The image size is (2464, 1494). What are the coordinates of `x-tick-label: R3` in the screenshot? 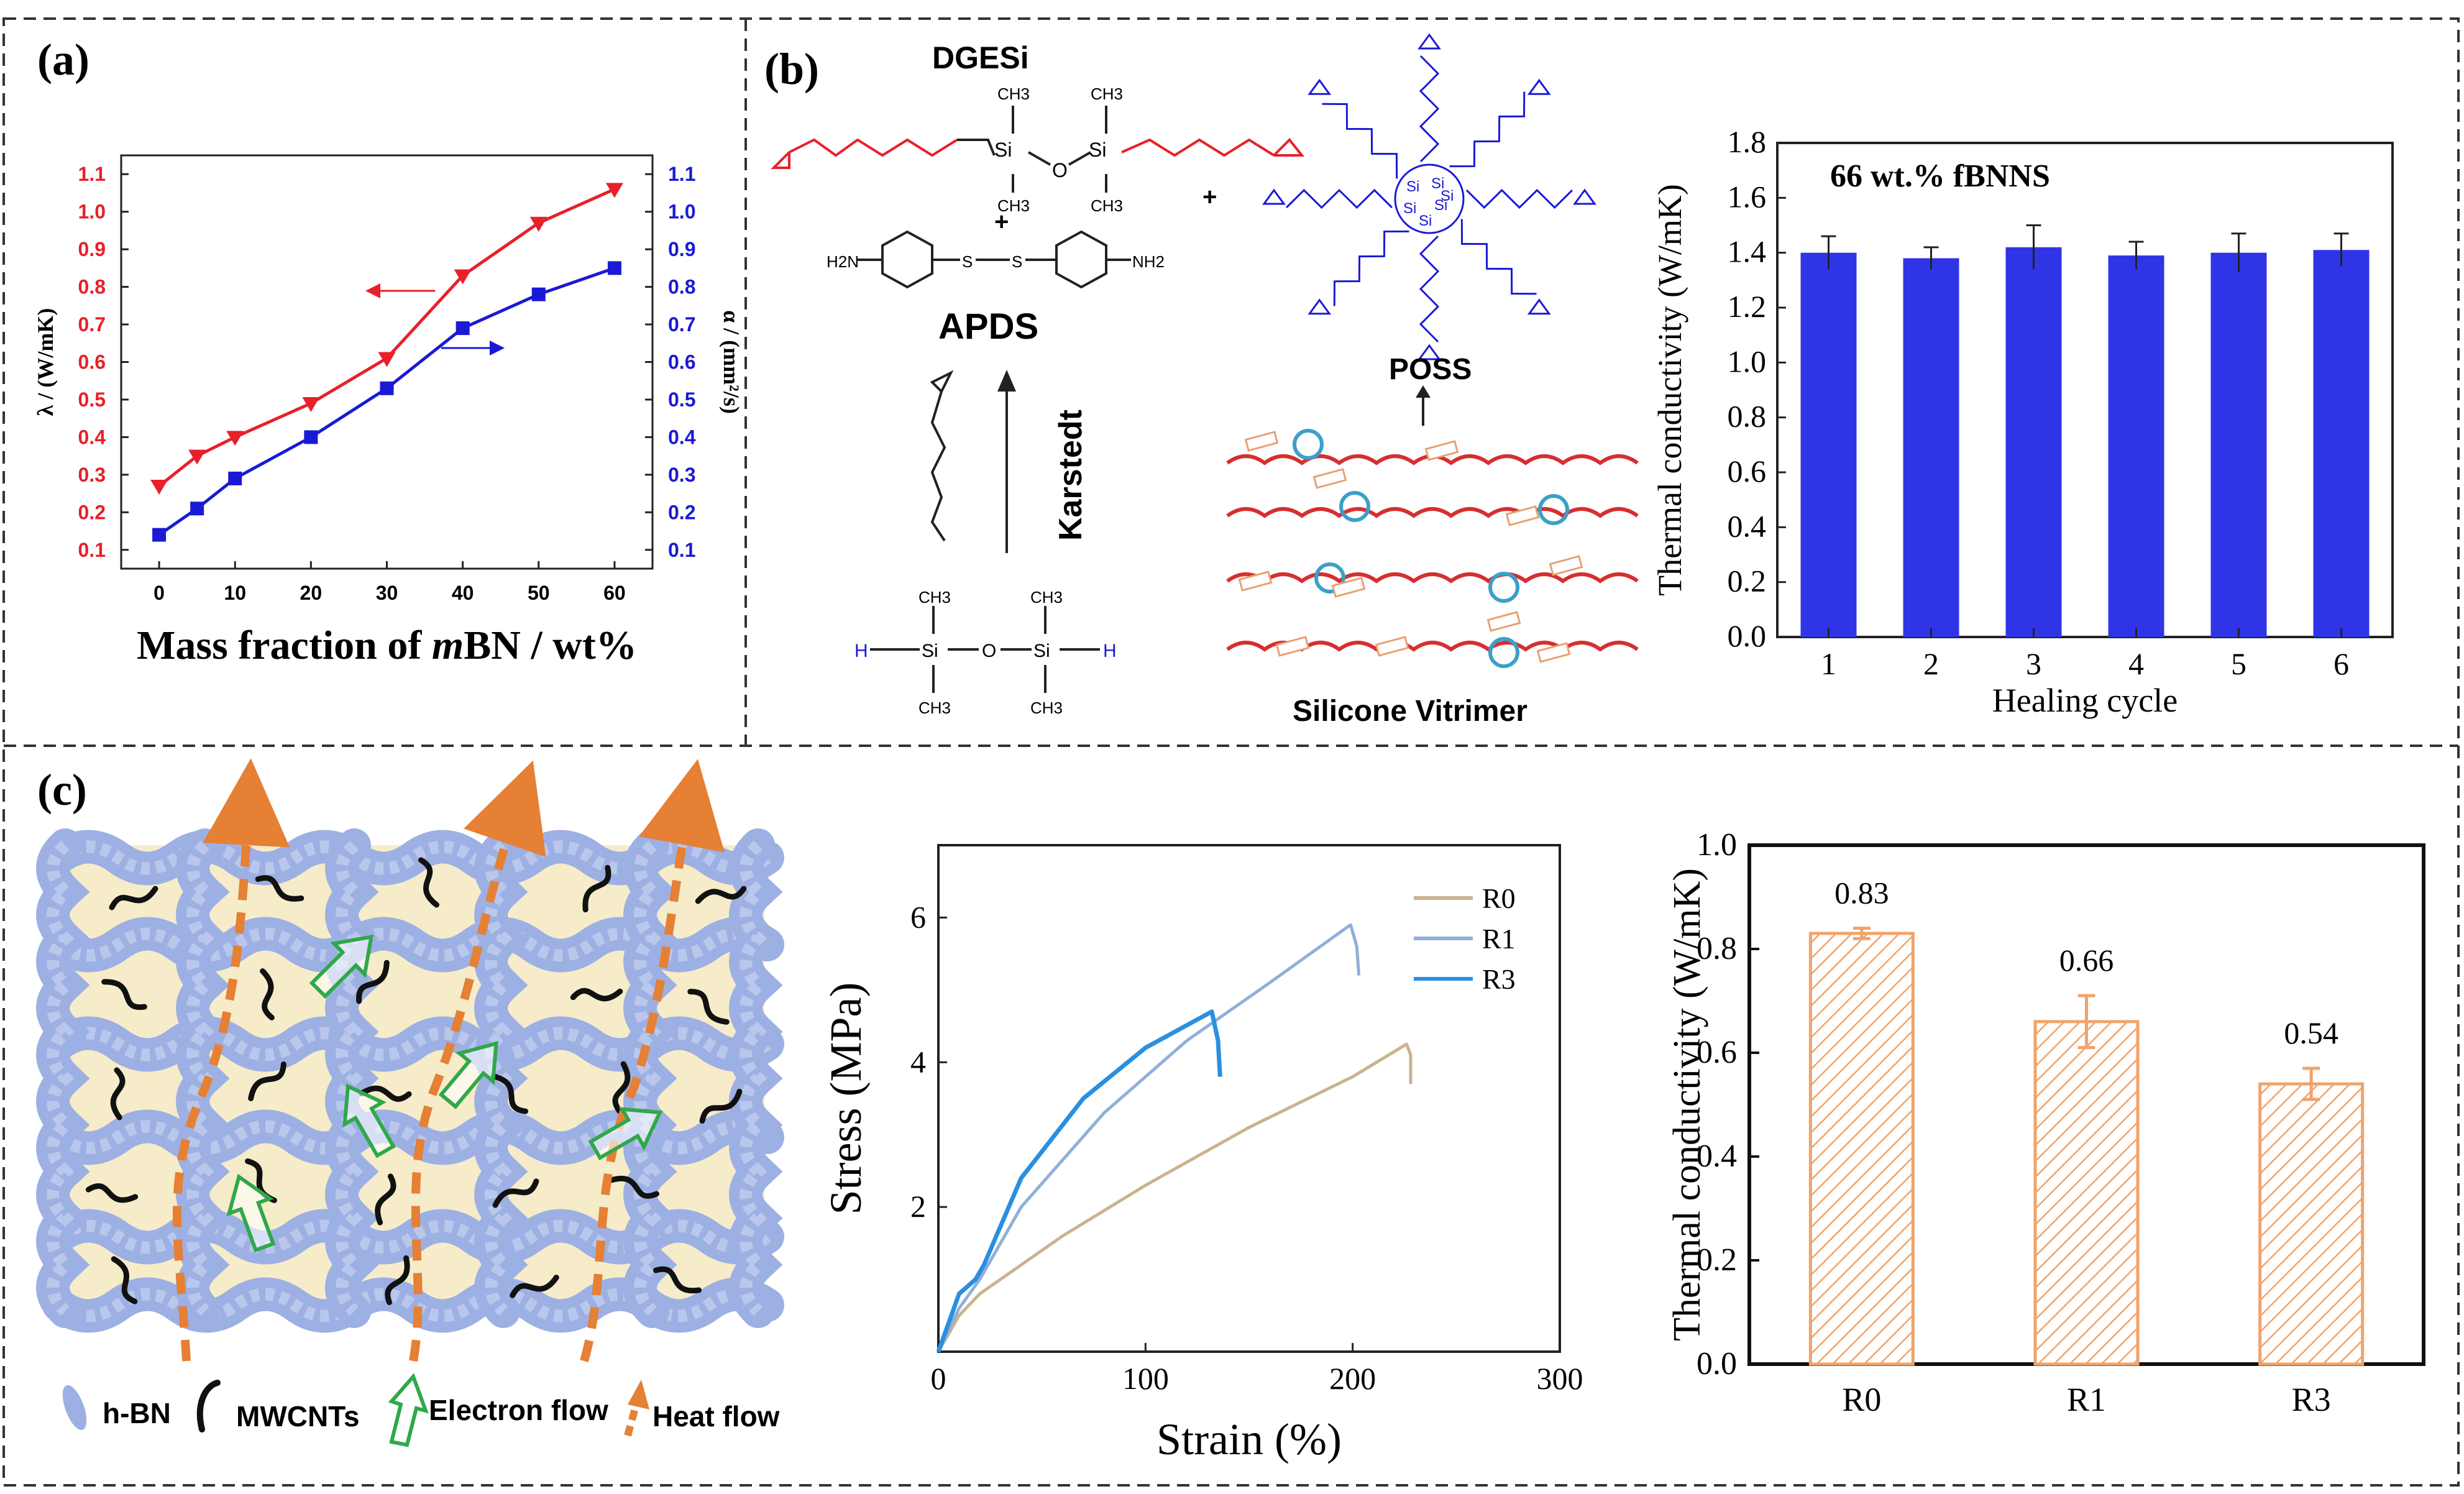 It's located at (2312, 1399).